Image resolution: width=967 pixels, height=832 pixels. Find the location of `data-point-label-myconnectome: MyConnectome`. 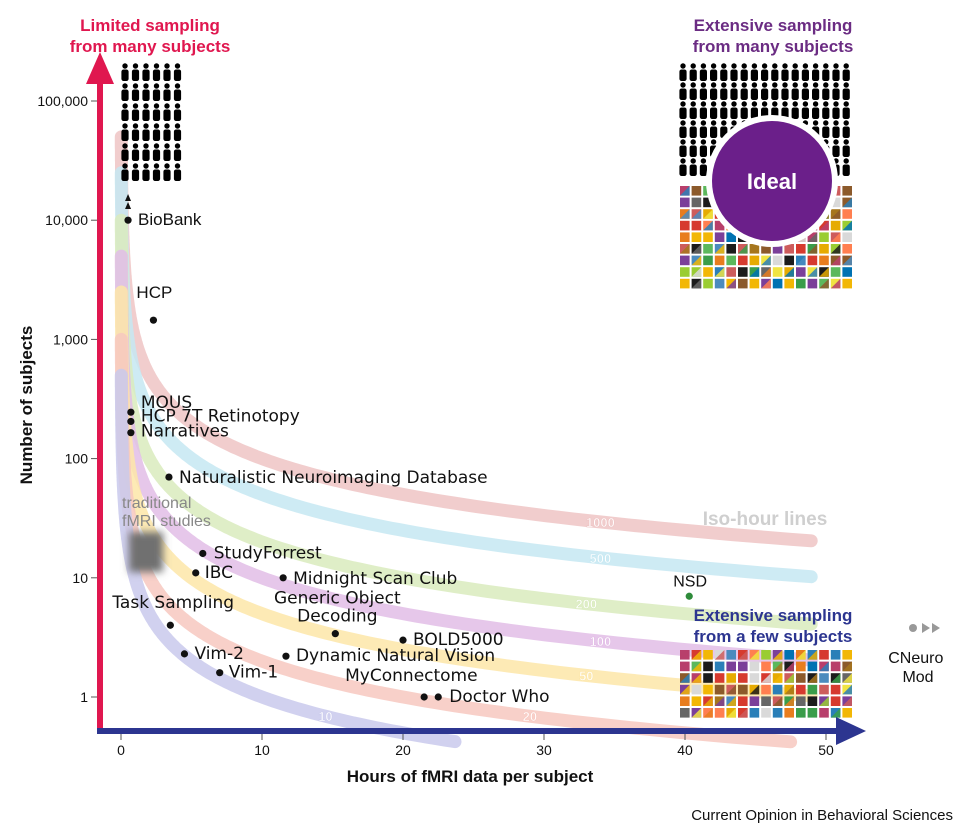

data-point-label-myconnectome: MyConnectome is located at coordinates (411, 676).